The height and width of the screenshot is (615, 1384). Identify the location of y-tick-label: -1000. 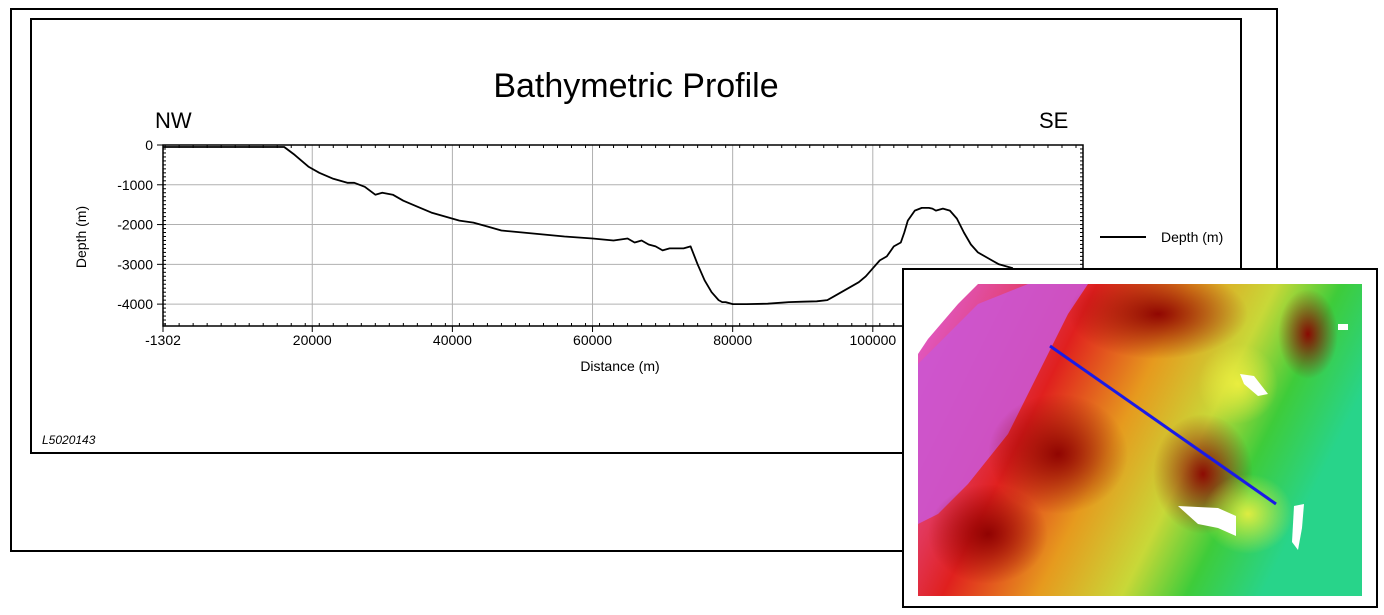
(135, 185).